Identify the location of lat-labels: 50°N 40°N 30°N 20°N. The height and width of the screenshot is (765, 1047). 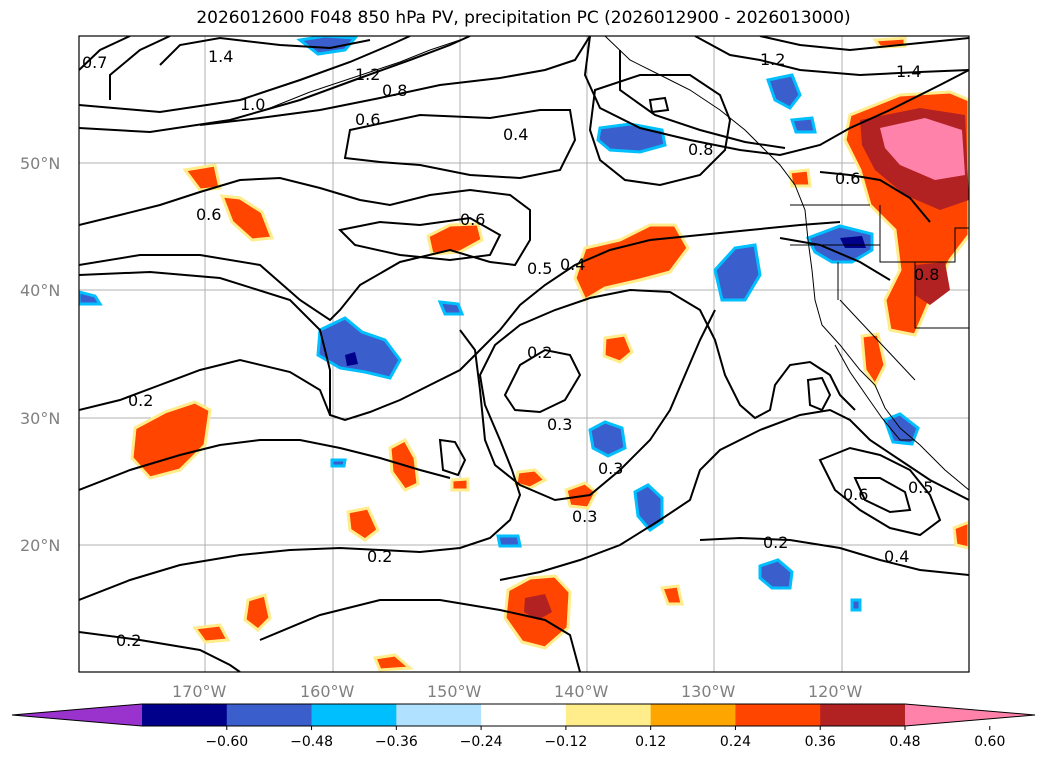
(40, 354).